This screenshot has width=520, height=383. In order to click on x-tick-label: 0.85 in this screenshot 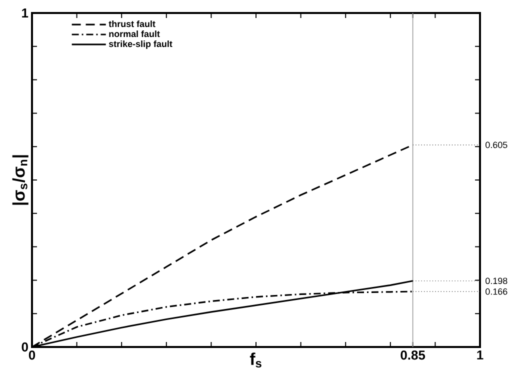, I will do `click(413, 355)`.